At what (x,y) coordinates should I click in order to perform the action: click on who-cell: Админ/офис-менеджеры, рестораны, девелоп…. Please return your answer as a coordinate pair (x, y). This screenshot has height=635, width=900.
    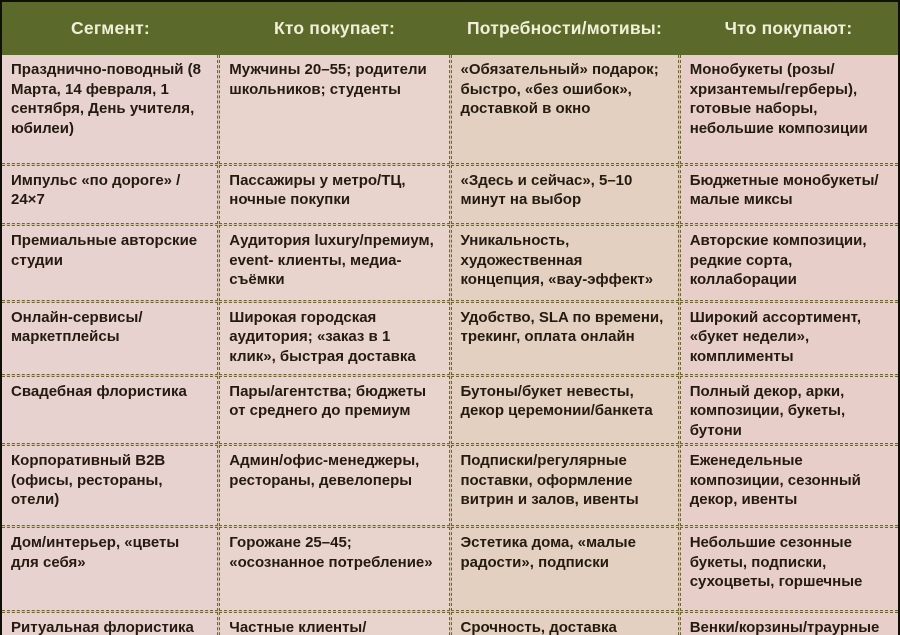
    Looking at the image, I should click on (334, 485).